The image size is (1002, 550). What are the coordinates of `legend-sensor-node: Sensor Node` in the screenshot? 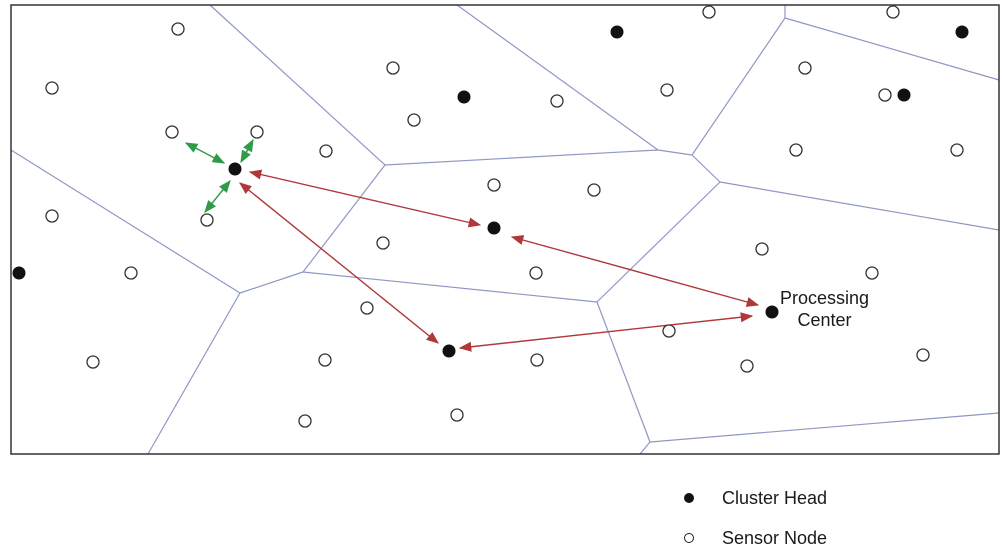 It's located at (753, 538).